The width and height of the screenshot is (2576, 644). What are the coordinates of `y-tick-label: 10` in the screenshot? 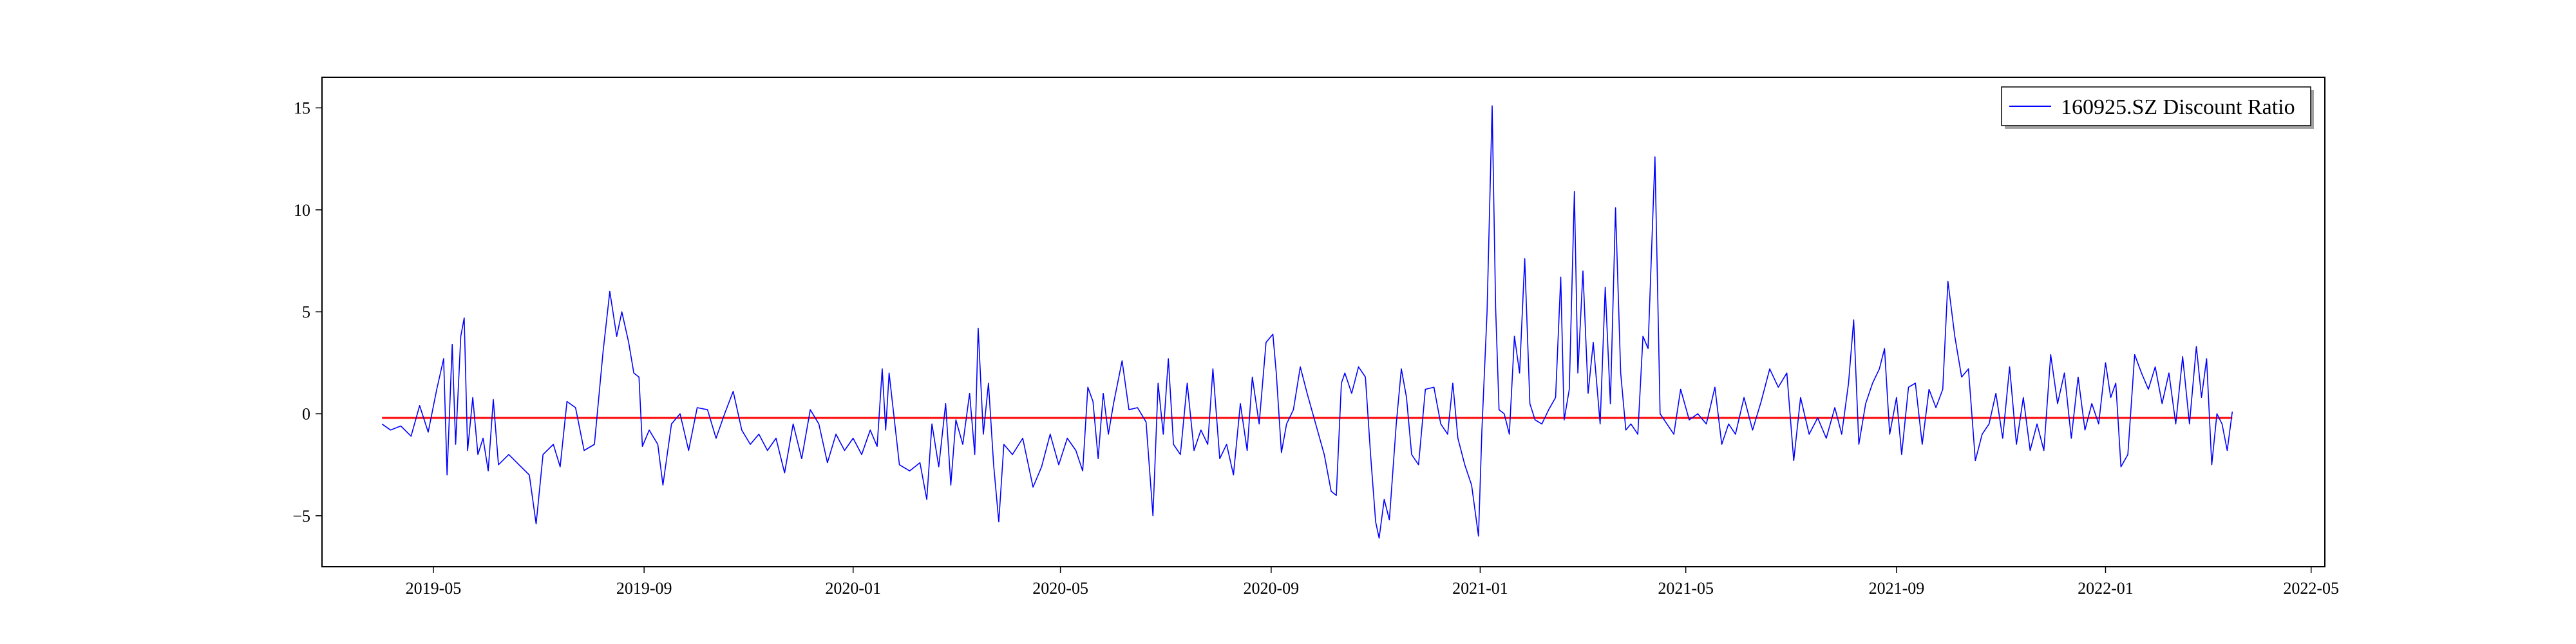 It's located at (302, 210).